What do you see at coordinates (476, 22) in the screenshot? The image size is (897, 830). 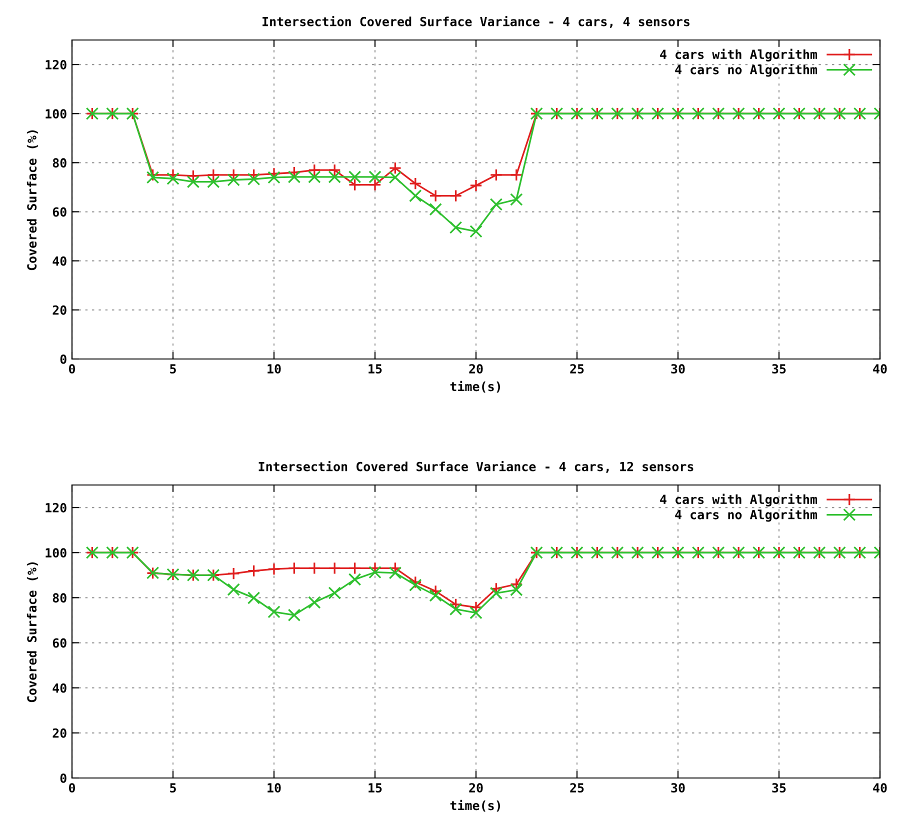 I see `chart-title: Intersection Covered Surface Variance - 4 cars, 4 sensors` at bounding box center [476, 22].